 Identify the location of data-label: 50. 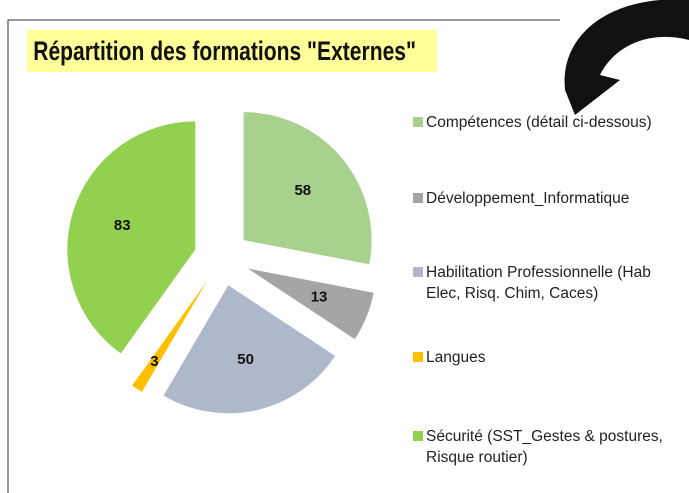
(245, 359).